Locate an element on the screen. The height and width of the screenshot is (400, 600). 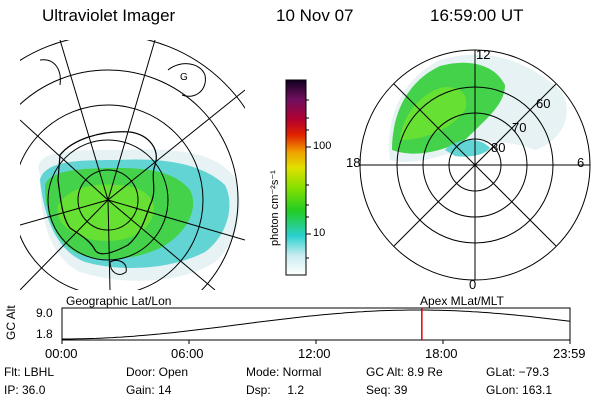
status-glat: GLat: −79.3 is located at coordinates (518, 372).